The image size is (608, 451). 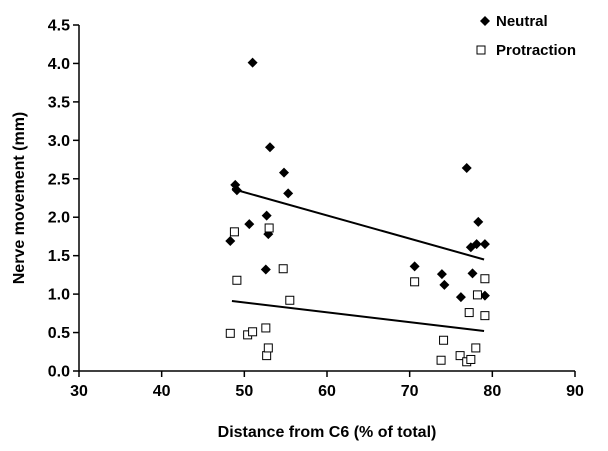 What do you see at coordinates (410, 391) in the screenshot?
I see `x-tick-label: 70` at bounding box center [410, 391].